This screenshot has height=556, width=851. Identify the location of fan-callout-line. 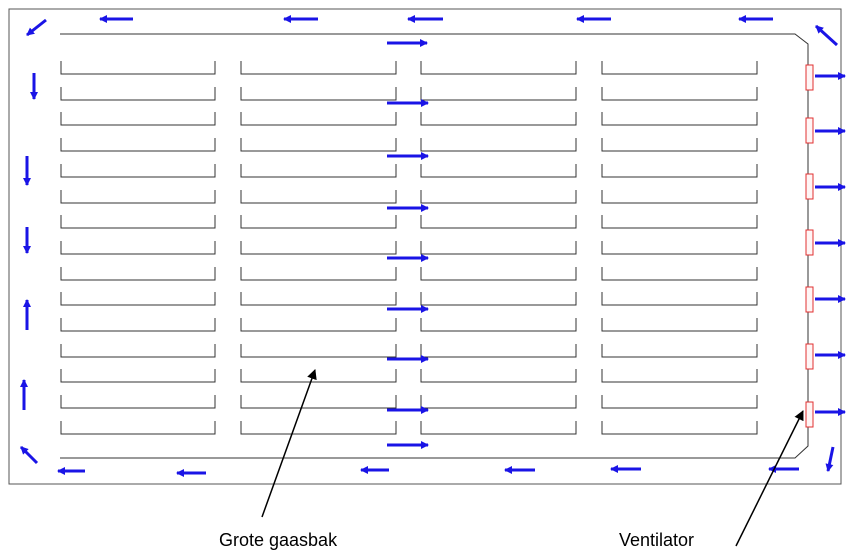
(769, 478).